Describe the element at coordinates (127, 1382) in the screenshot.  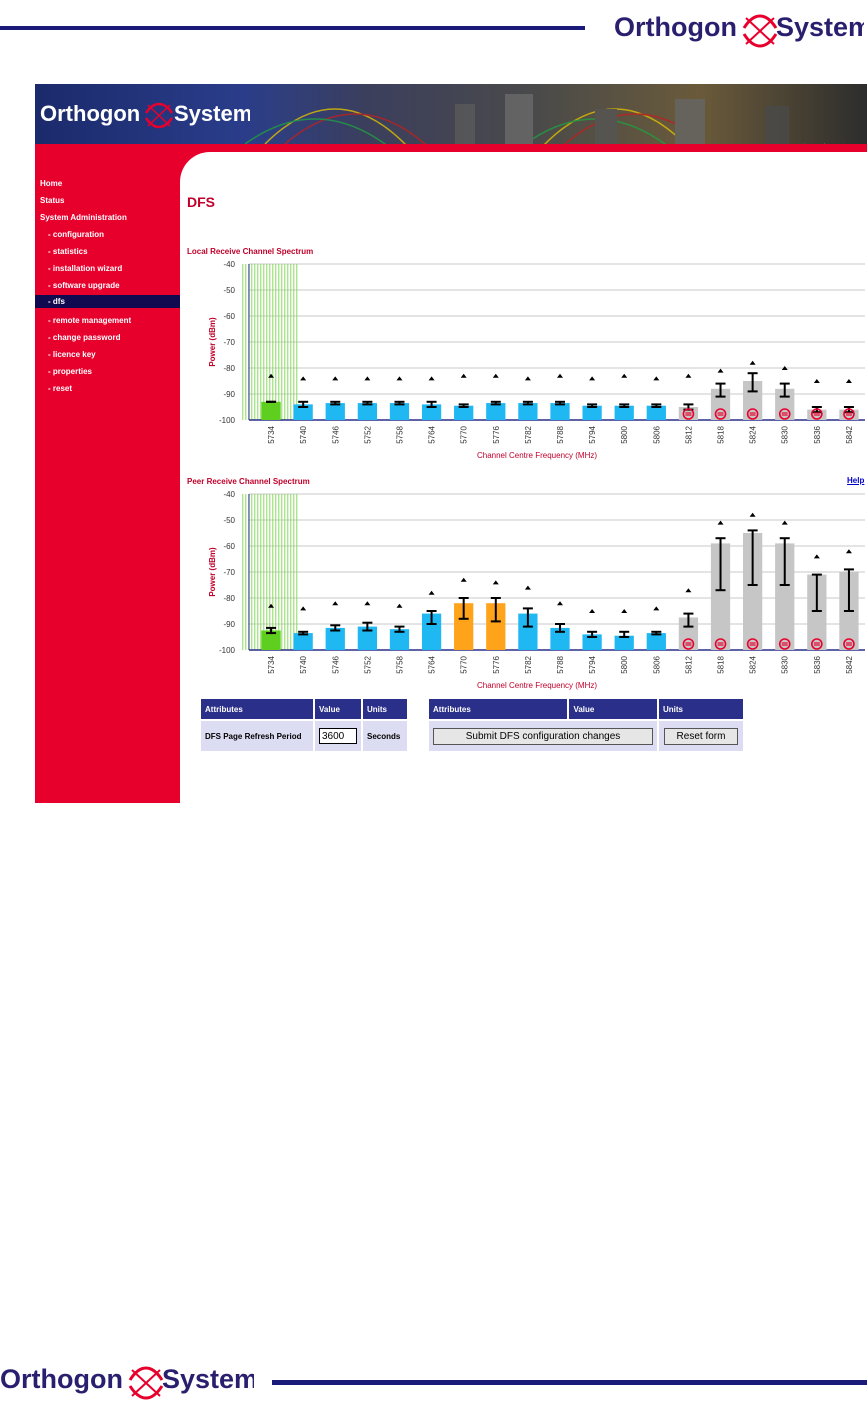
I see `orthogon-footer-logo: Orthogon Systems` at that location.